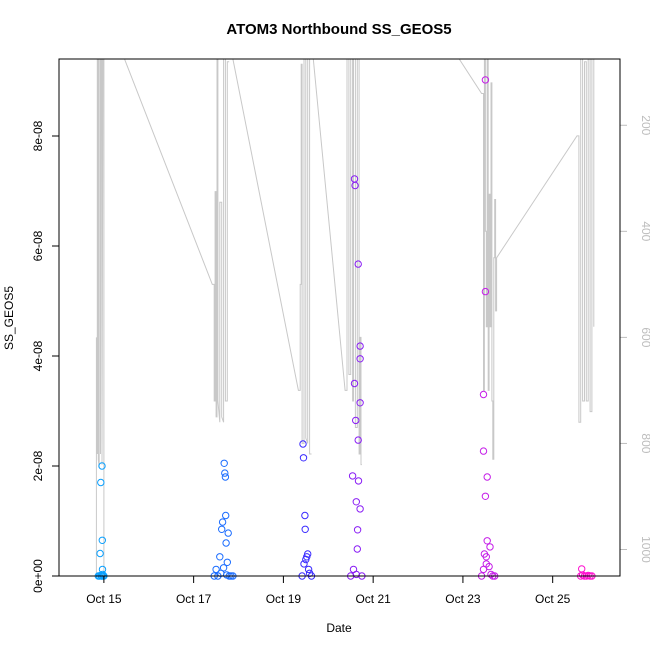 This screenshot has width=650, height=650. I want to click on x-tick-label: Oct 23, so click(463, 599).